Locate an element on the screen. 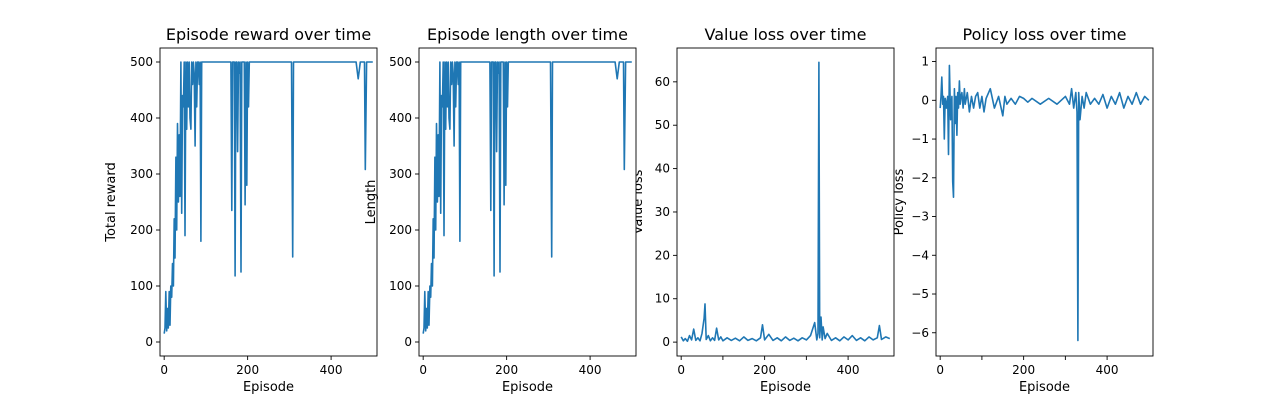 This screenshot has height=400, width=1280. y-tick-label-1: 1 is located at coordinates (925, 62).